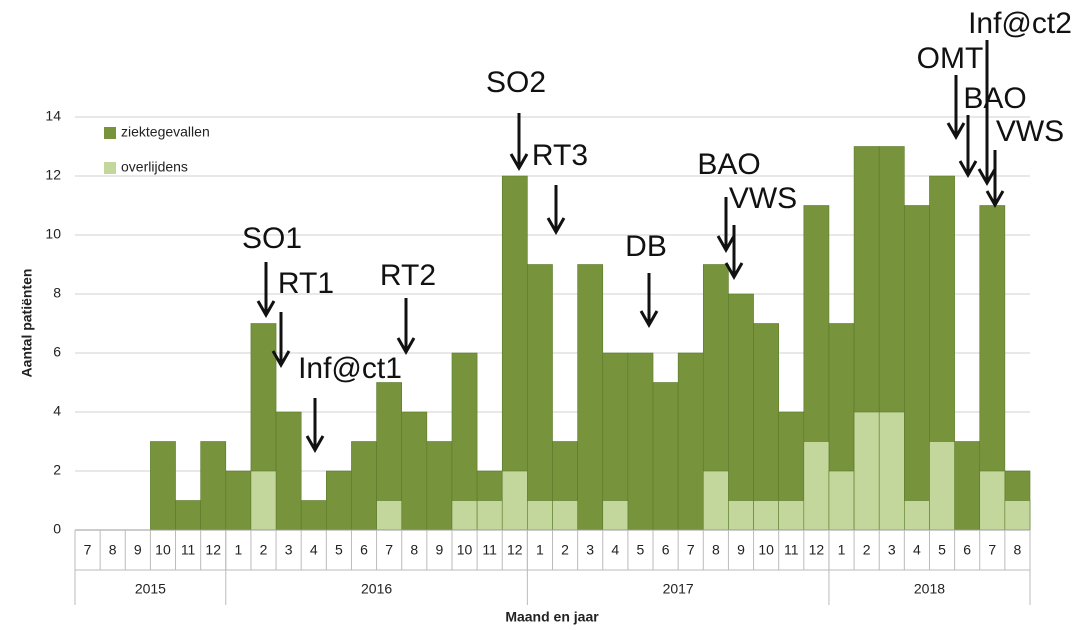  What do you see at coordinates (57, 470) in the screenshot?
I see `y-tick-label: 2` at bounding box center [57, 470].